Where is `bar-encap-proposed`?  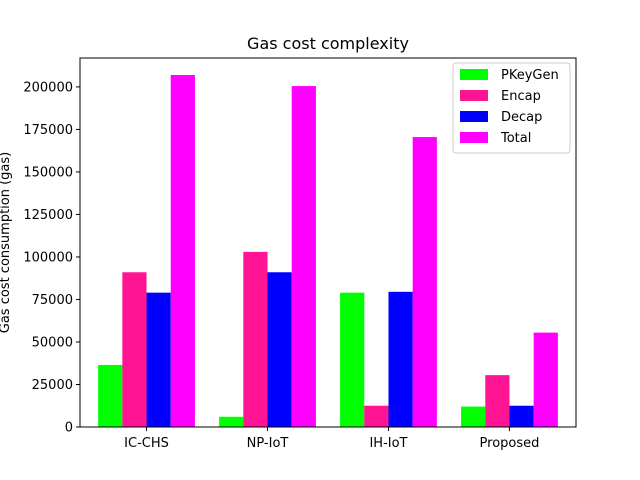 bar-encap-proposed is located at coordinates (497, 401).